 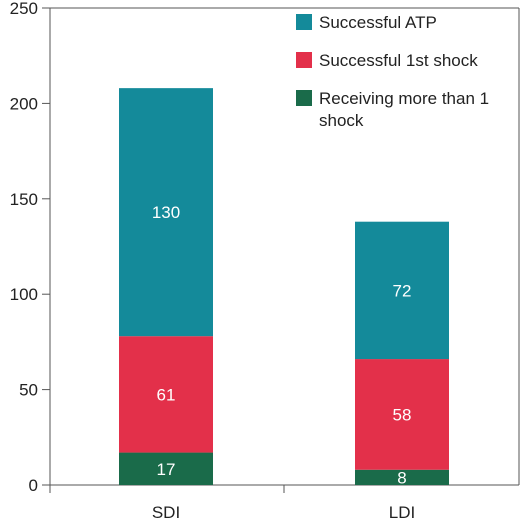 I want to click on data-label: 130, so click(x=166, y=212).